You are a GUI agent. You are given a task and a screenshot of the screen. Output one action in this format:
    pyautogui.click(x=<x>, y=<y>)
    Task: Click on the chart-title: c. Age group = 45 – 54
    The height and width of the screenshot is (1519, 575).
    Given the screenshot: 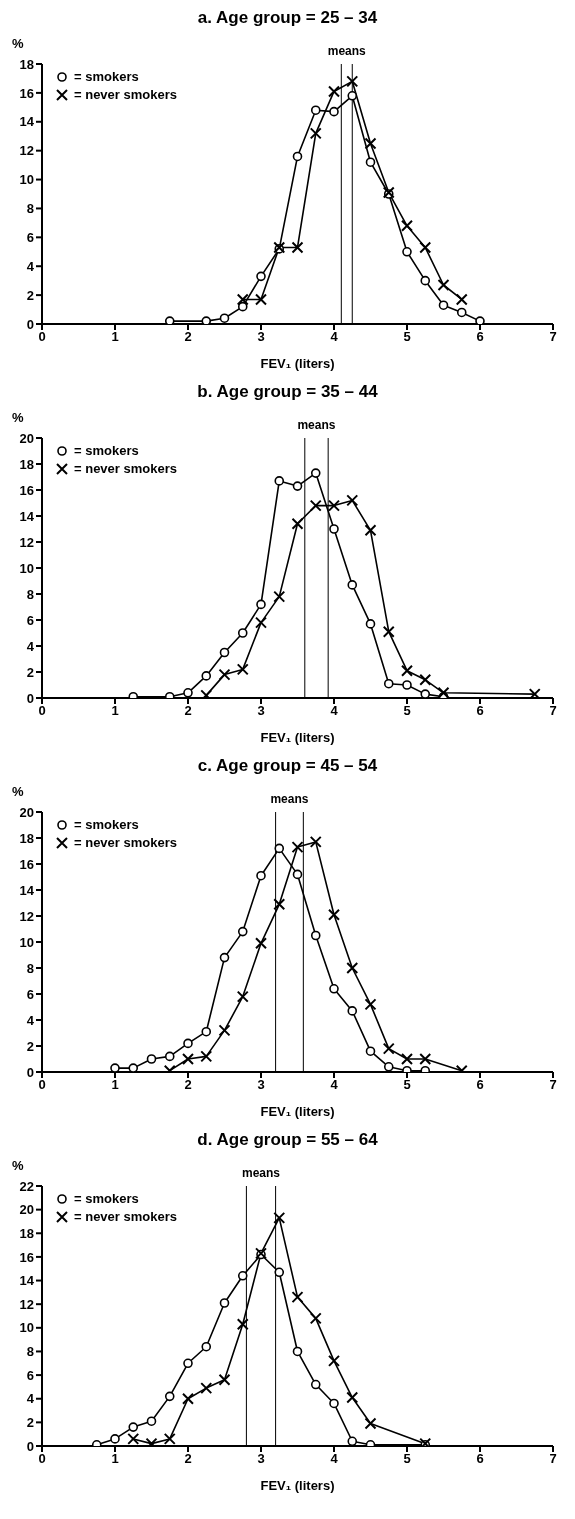 What is the action you would take?
    pyautogui.click(x=287, y=766)
    